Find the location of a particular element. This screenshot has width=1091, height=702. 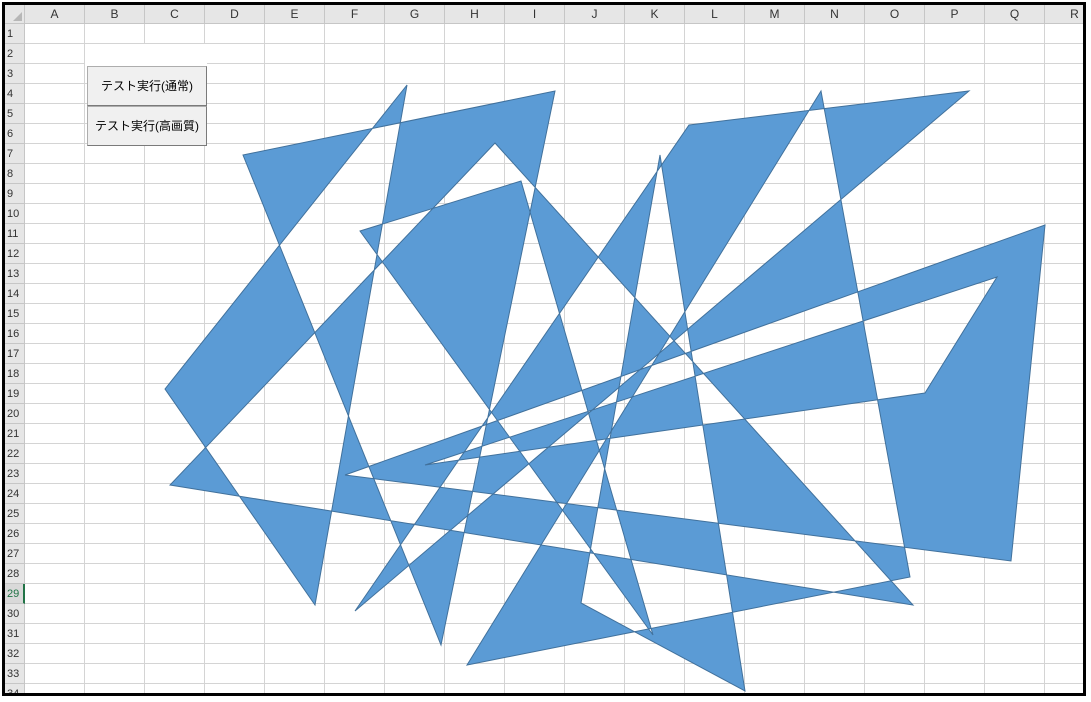

column-header-j: J is located at coordinates (595, 14).